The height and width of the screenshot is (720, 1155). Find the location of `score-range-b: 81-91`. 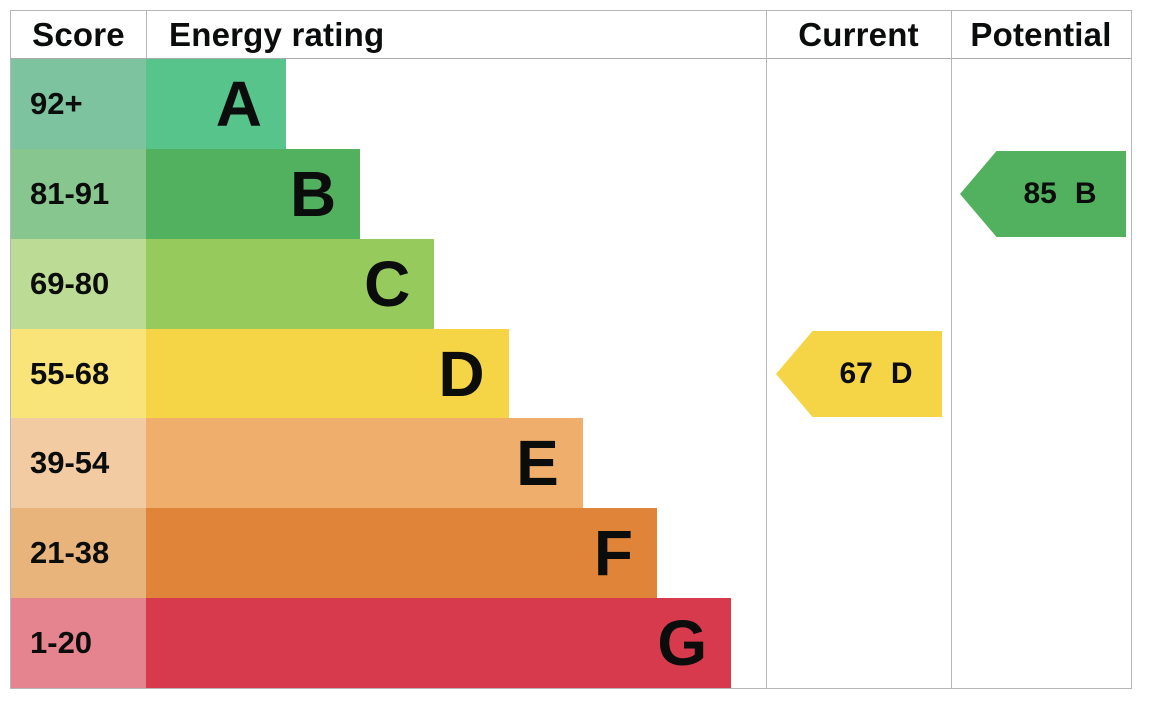

score-range-b: 81-91 is located at coordinates (78, 193).